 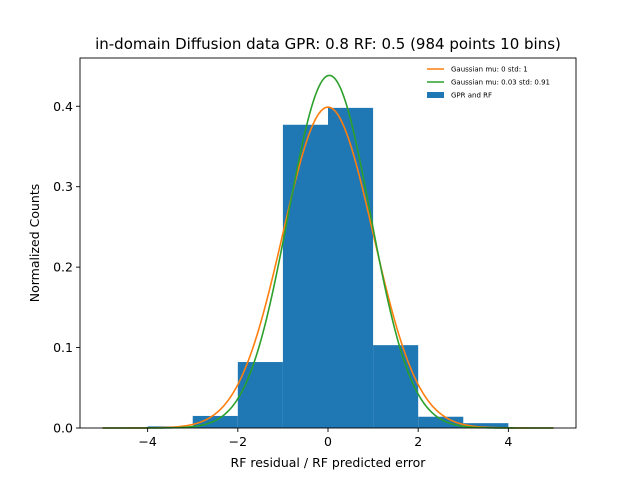 I want to click on x-tick-label: 2, so click(x=418, y=441).